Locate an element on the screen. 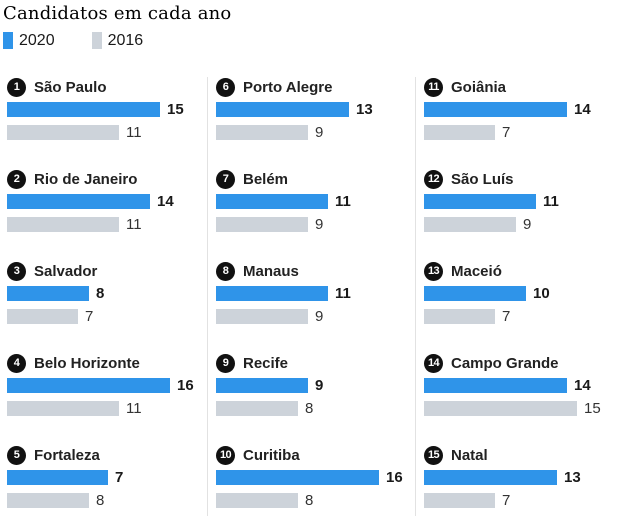  city-item: 15 Natal 13 7 is located at coordinates (529, 476).